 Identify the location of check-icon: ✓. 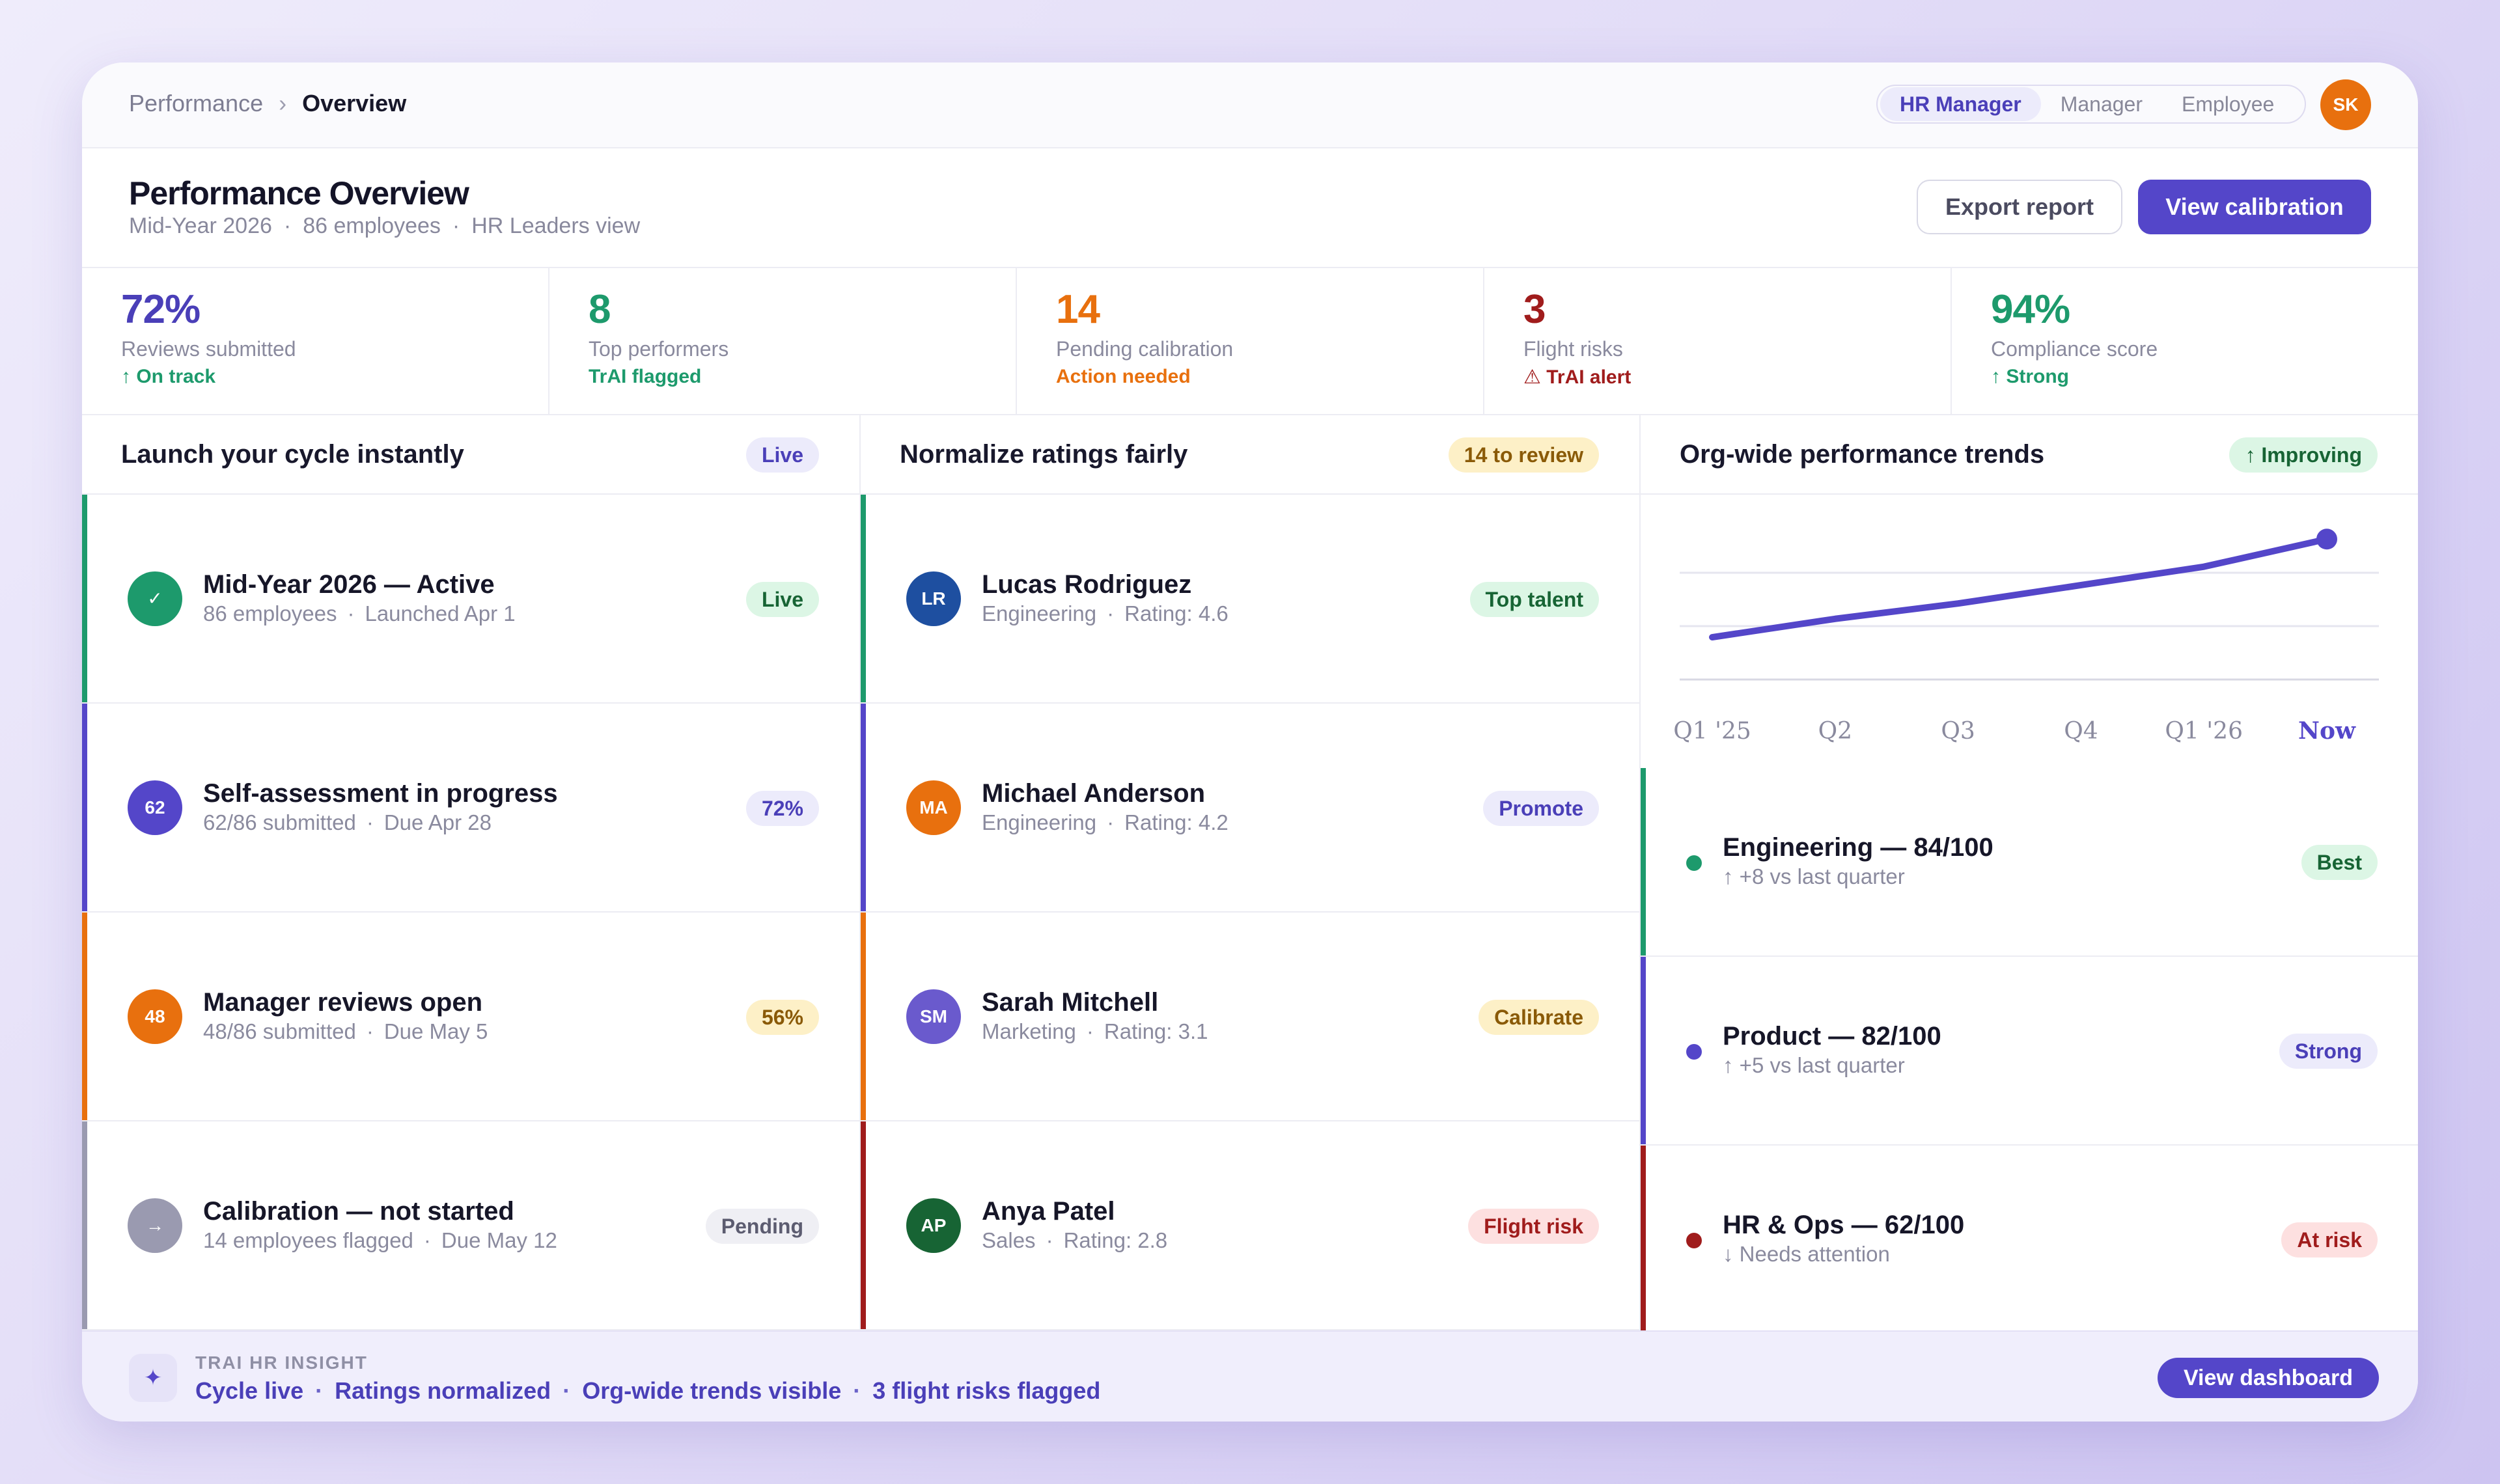
(155, 598).